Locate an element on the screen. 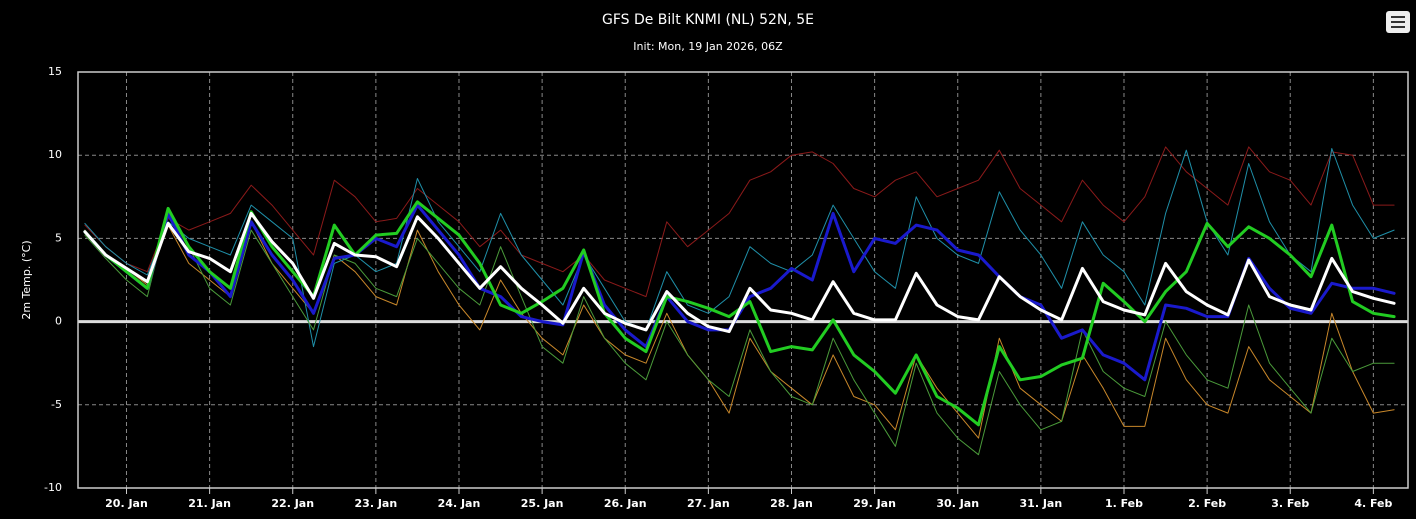 The image size is (1416, 519). x-tick-label: 24. Jan is located at coordinates (459, 503).